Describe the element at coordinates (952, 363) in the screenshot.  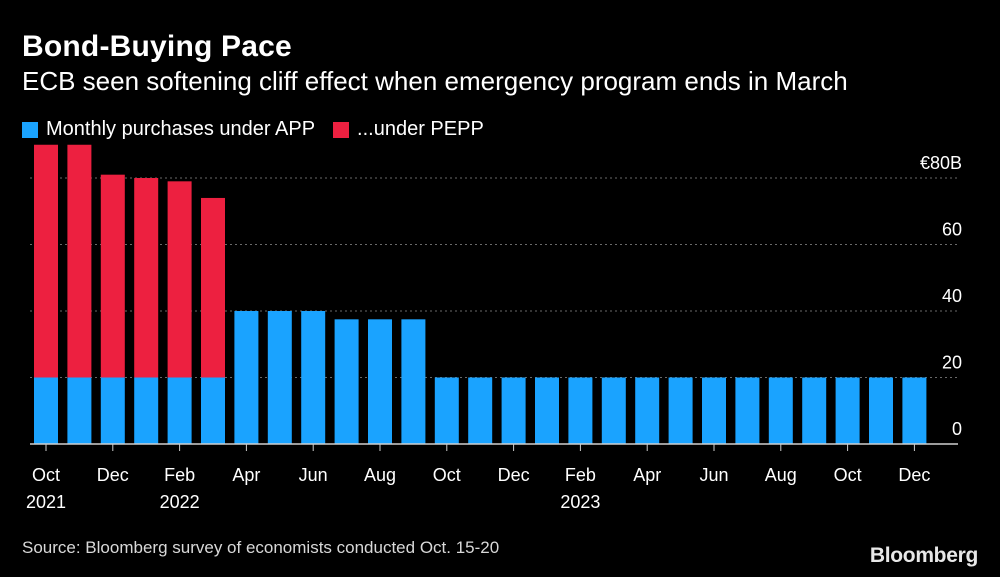
I see `y-tick-label: 20` at that location.